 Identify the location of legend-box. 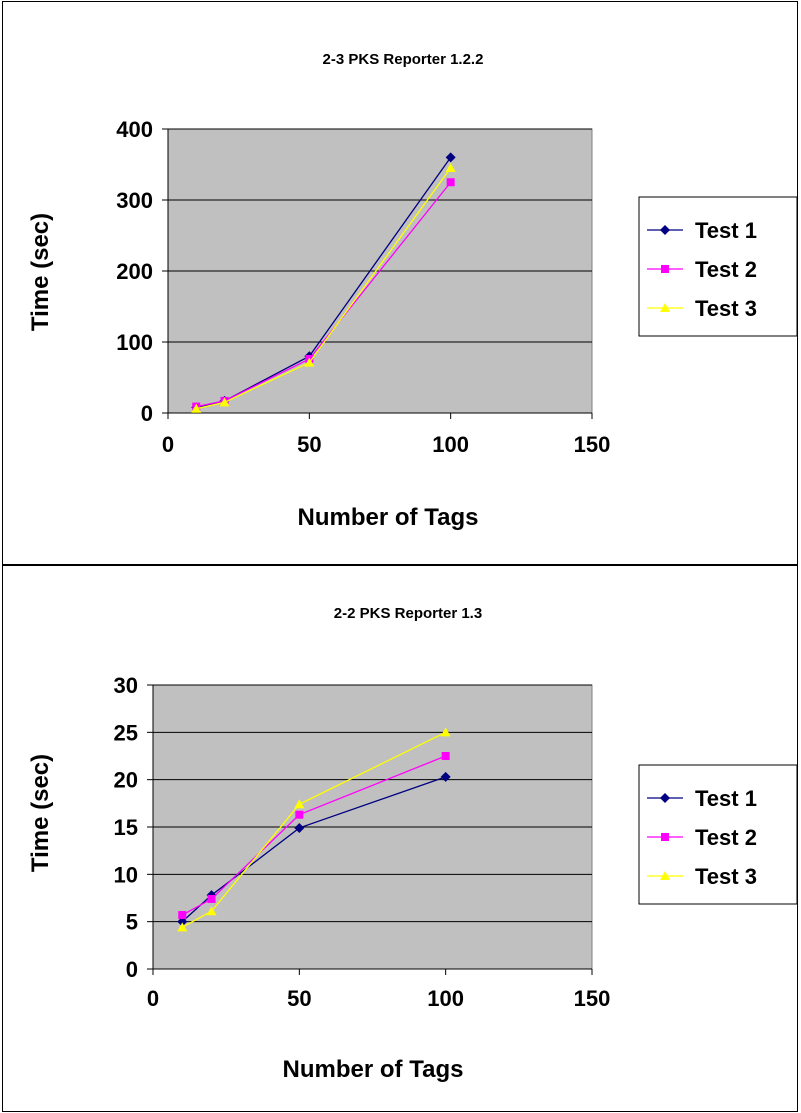
(718, 834).